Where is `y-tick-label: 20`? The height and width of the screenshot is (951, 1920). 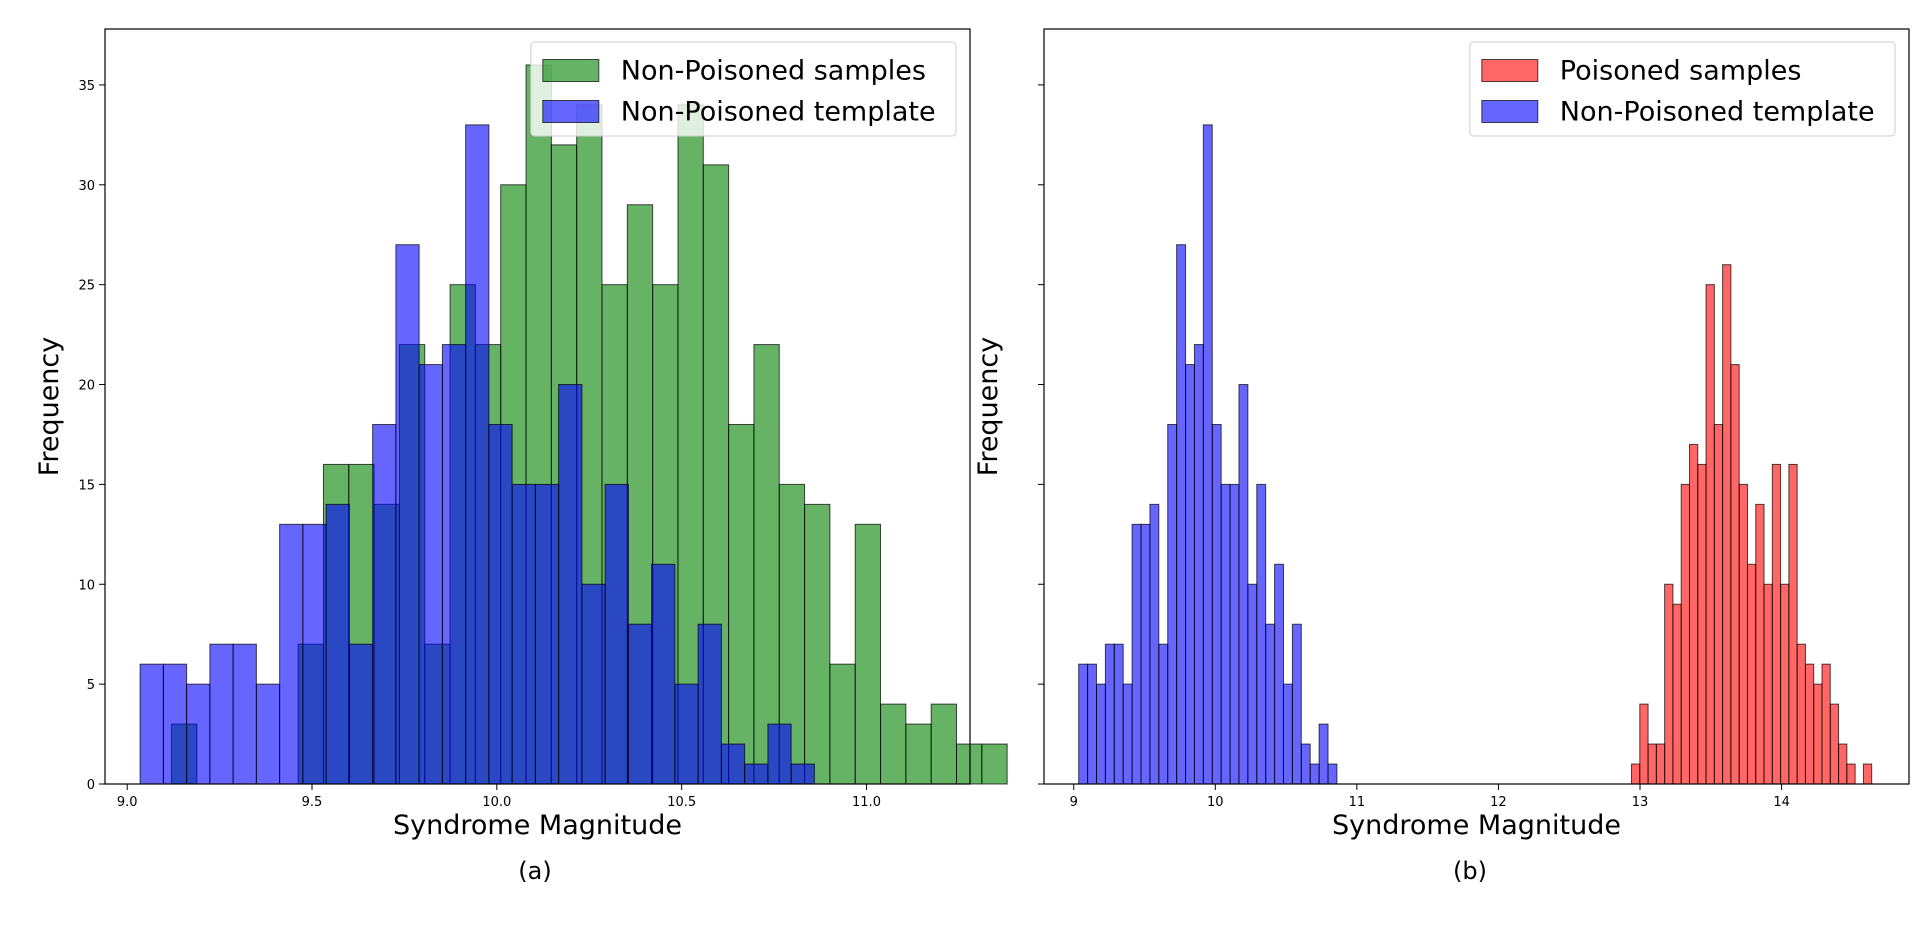
y-tick-label: 20 is located at coordinates (86, 386).